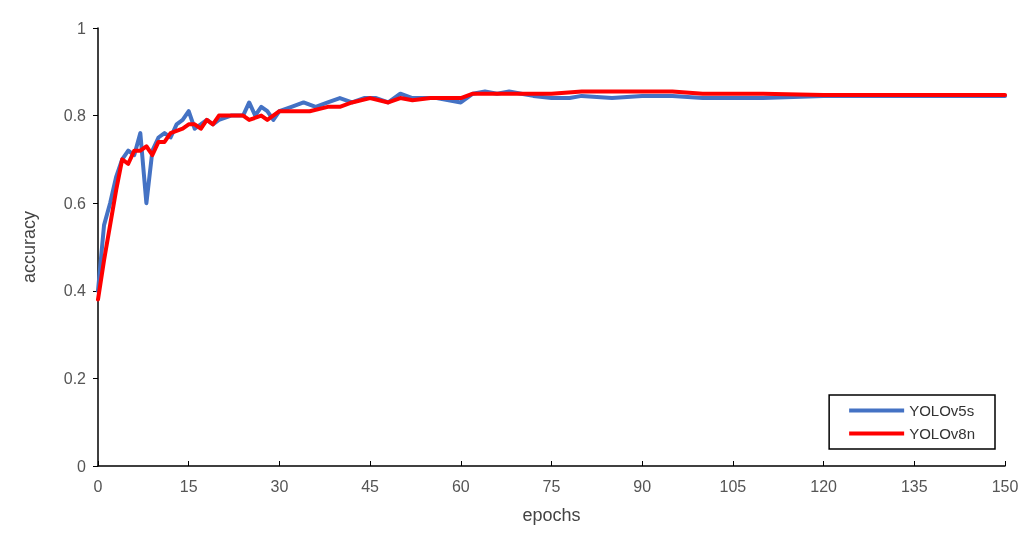  Describe the element at coordinates (82, 466) in the screenshot. I see `y-tick-label: 0` at that location.